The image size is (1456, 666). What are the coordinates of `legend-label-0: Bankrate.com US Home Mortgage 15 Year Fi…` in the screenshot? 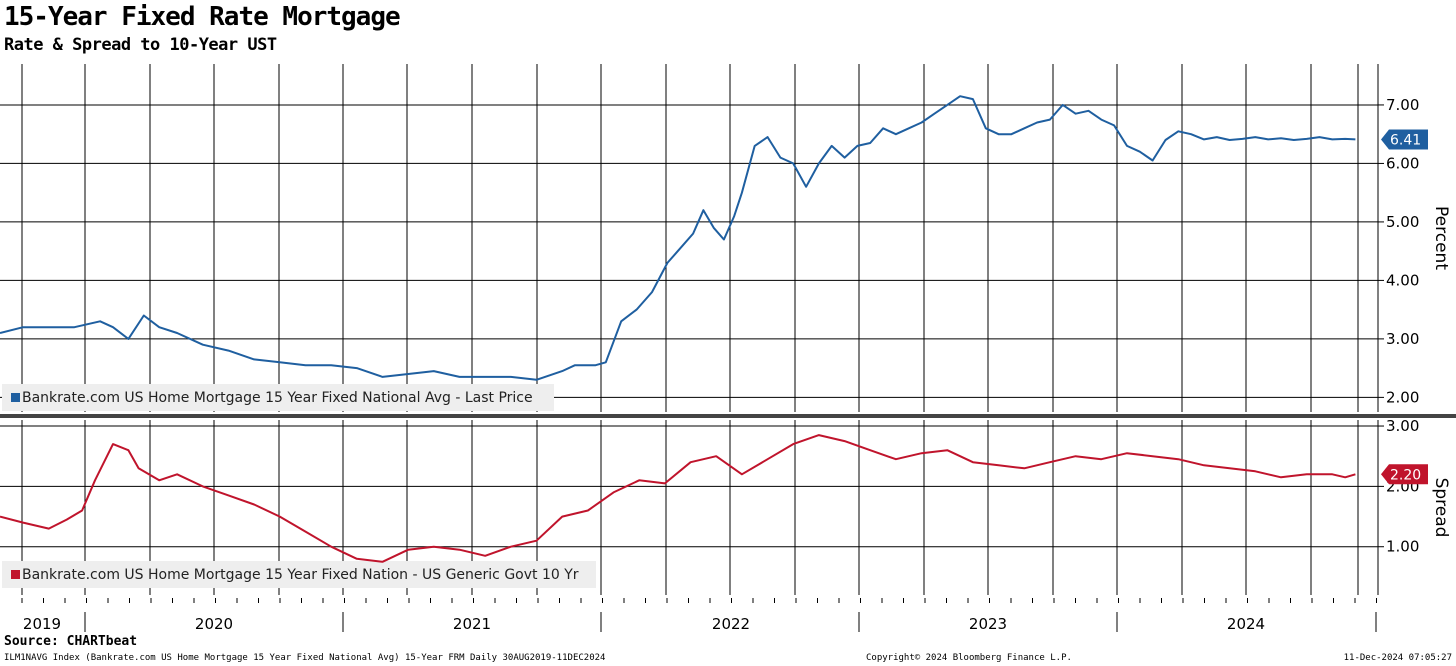 It's located at (277, 398).